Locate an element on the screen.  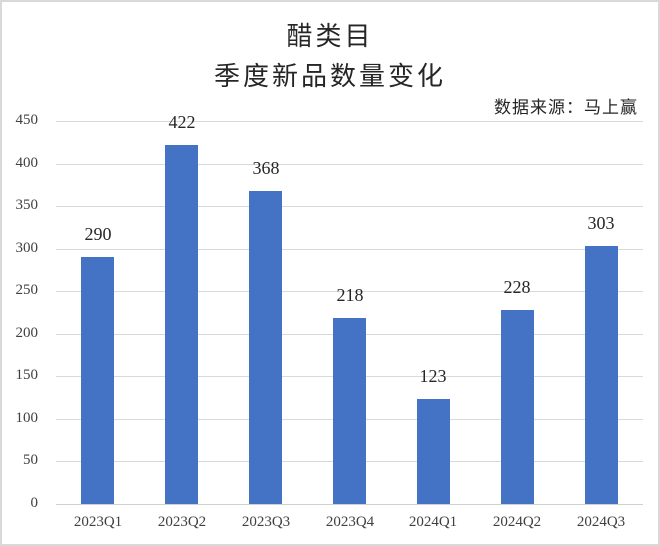
data-label: 228 is located at coordinates (517, 287).